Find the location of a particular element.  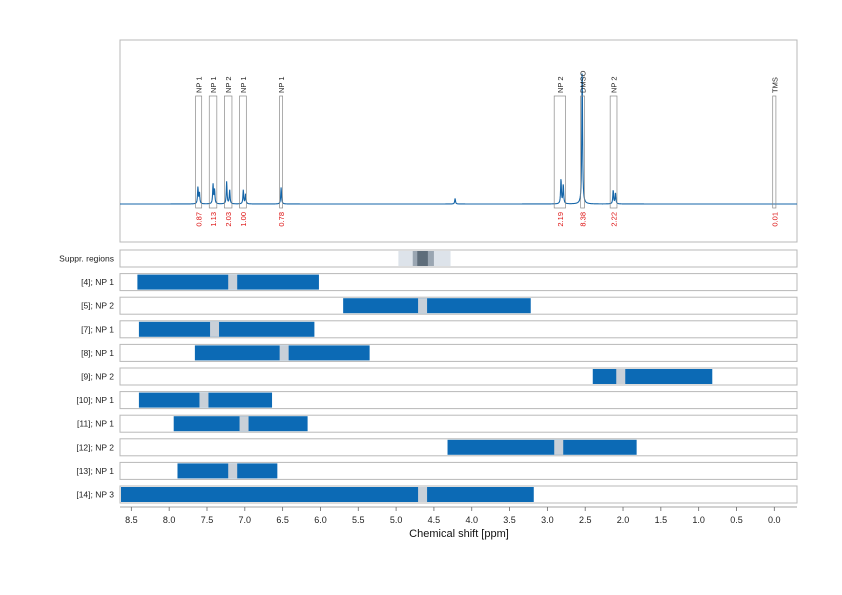

x-tick-label: 4.0 is located at coordinates (471, 520).